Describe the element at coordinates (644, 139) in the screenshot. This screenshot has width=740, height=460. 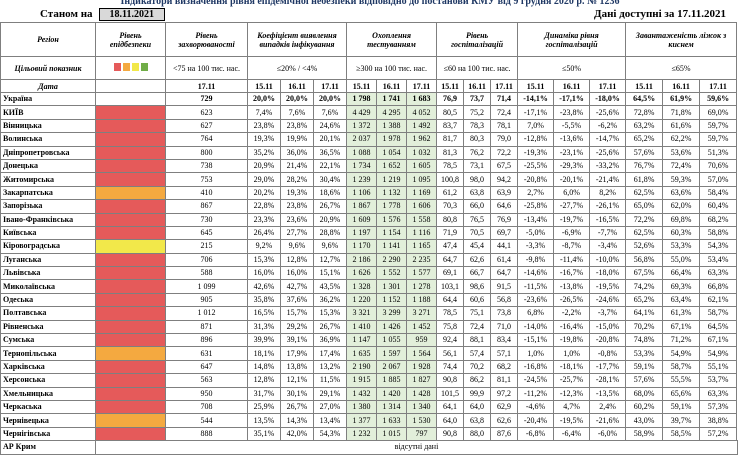
I see `value-cell: 65,2%` at that location.